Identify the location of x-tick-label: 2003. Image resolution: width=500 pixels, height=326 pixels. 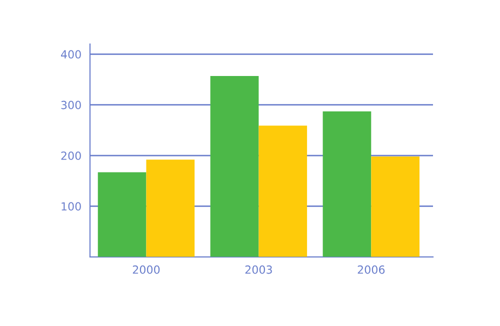
(258, 269).